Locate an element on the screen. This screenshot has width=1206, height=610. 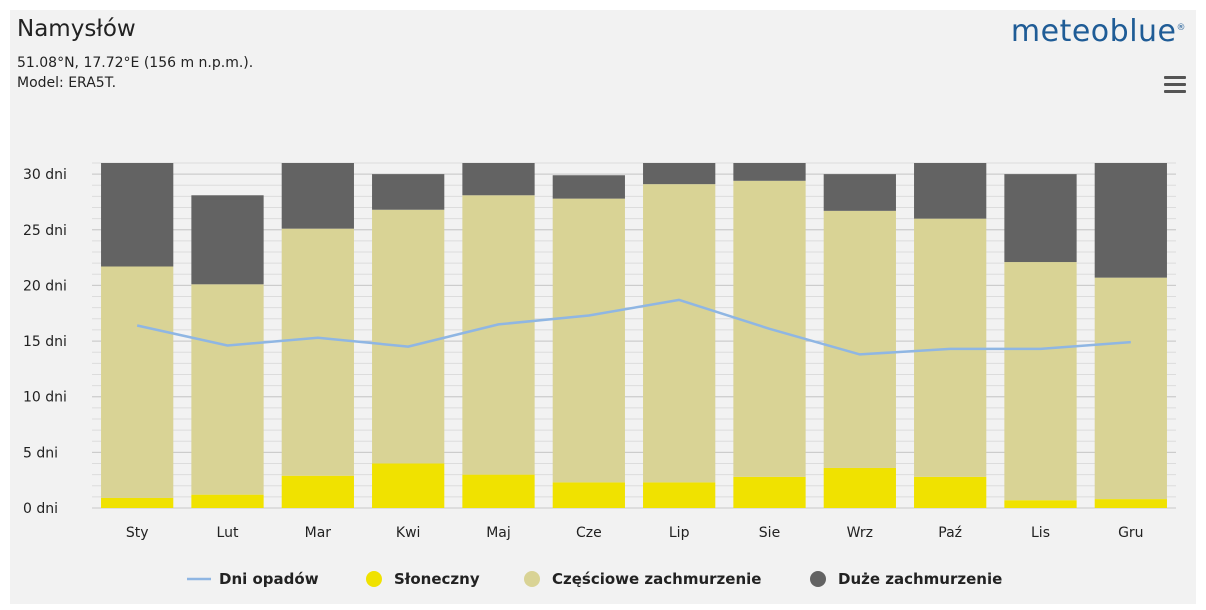
y-tick-label: 30 dni is located at coordinates (45, 175).